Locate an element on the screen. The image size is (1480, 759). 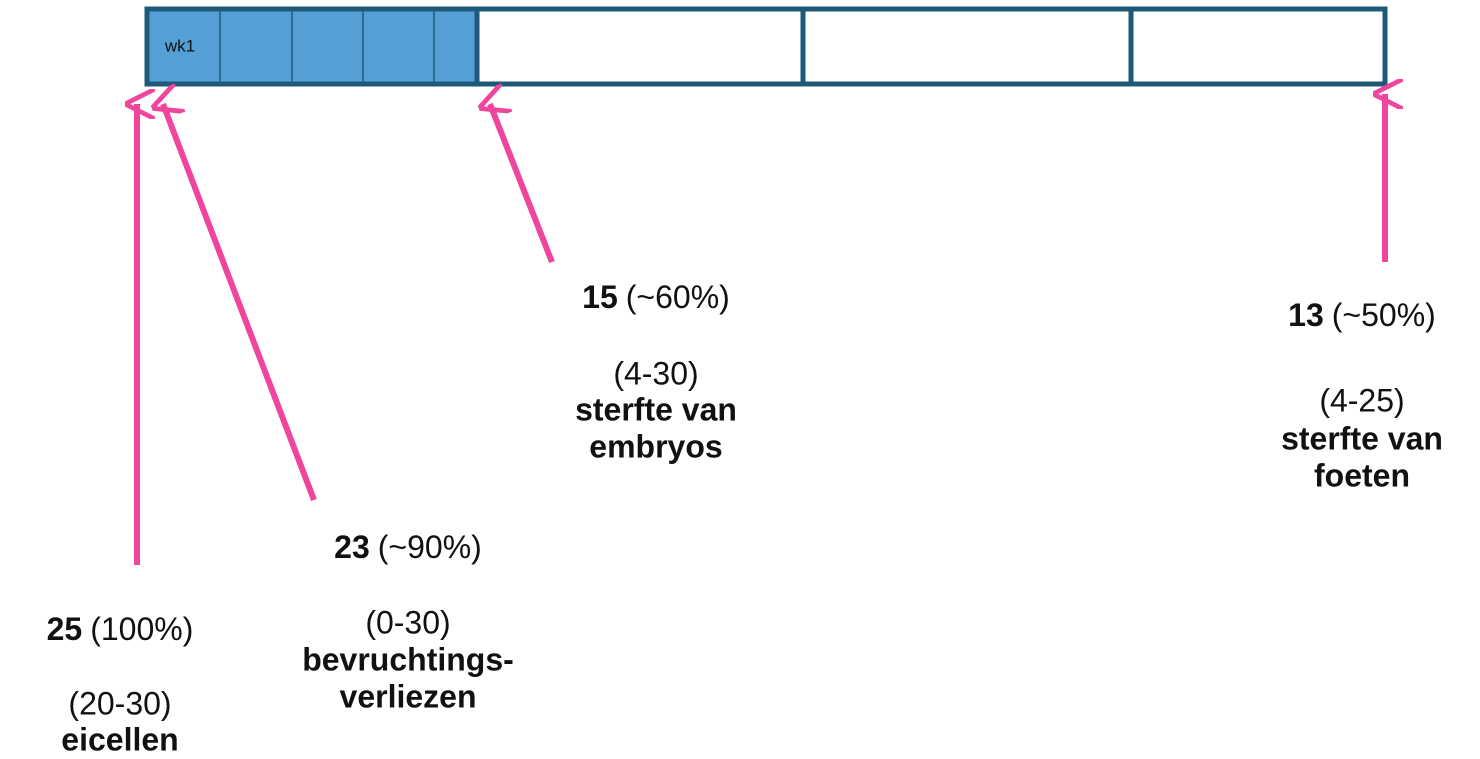
week-label: wk1 is located at coordinates (179, 45).